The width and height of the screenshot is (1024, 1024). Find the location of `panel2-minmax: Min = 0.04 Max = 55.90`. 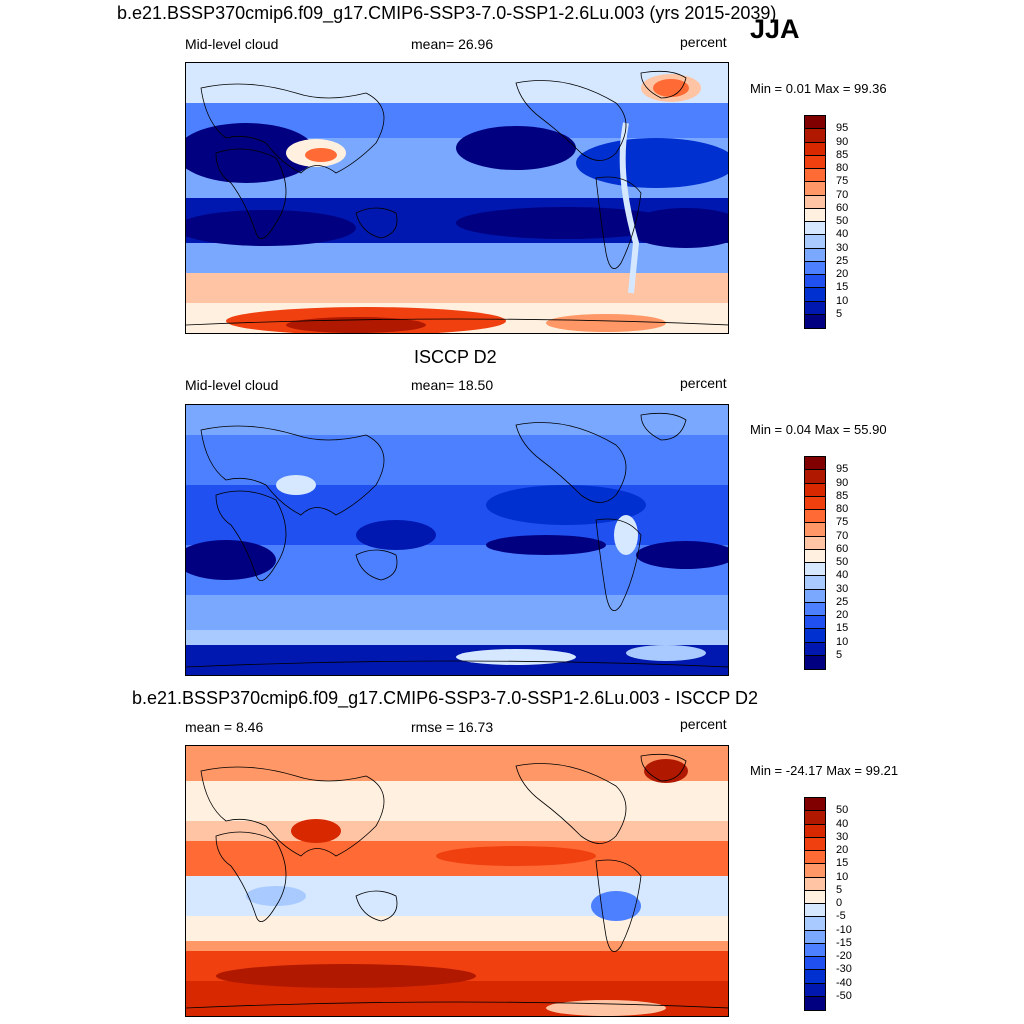

panel2-minmax: Min = 0.04 Max = 55.90 is located at coordinates (818, 429).